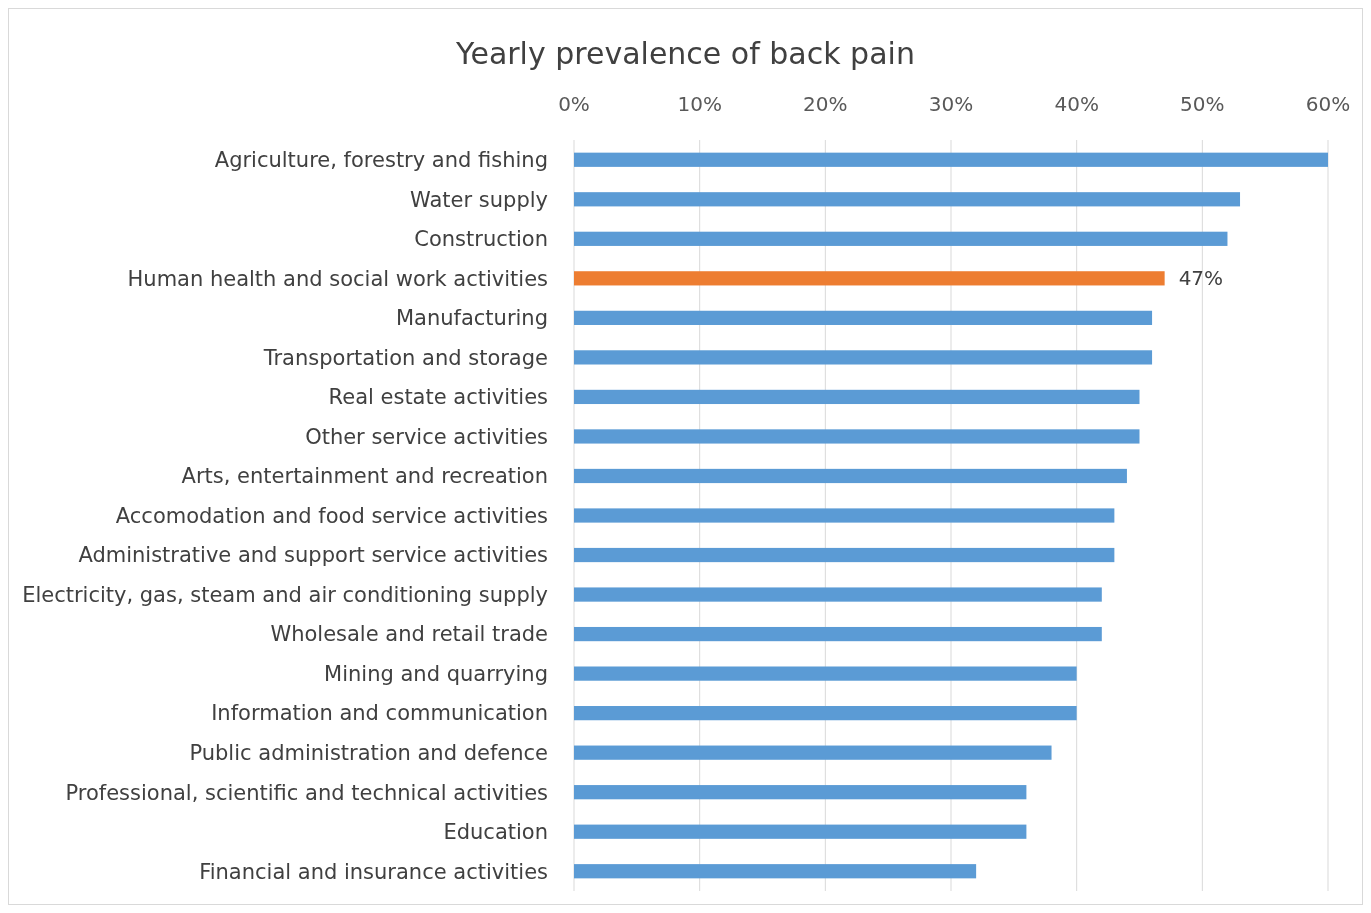 This screenshot has height=913, width=1371. Describe the element at coordinates (306, 792) in the screenshot. I see `y-tick-label: Professional, scientific and technical activities` at that location.